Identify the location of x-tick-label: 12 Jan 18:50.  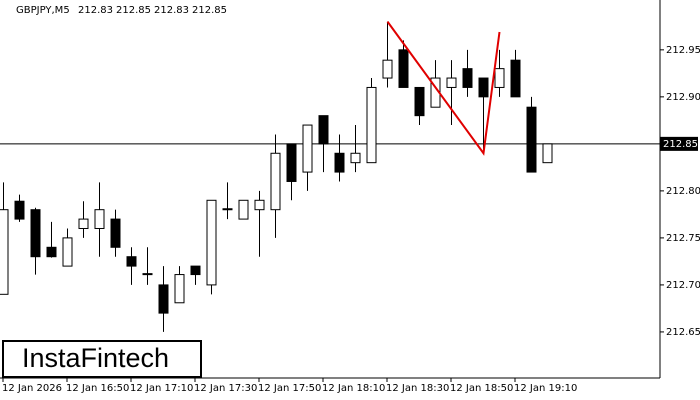
(481, 388).